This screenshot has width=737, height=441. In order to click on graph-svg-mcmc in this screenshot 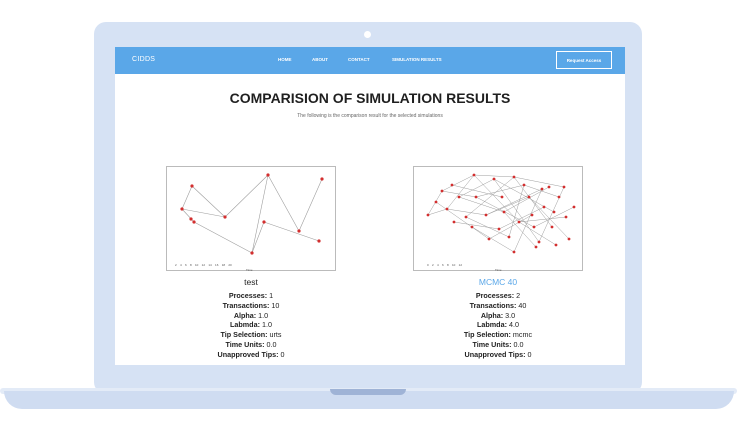, I will do `click(501, 213)`.